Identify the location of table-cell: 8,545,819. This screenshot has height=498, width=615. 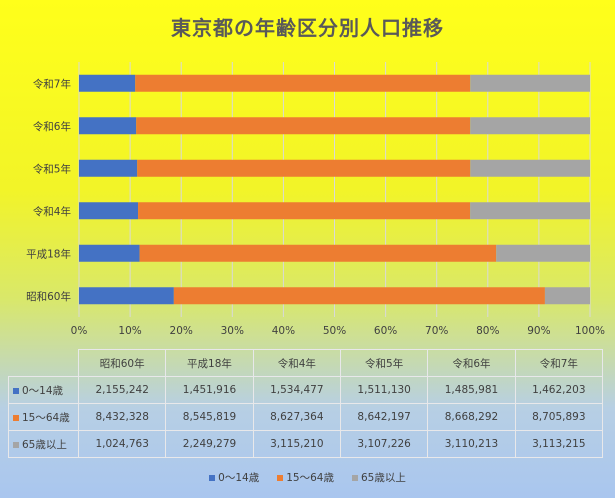
(209, 417).